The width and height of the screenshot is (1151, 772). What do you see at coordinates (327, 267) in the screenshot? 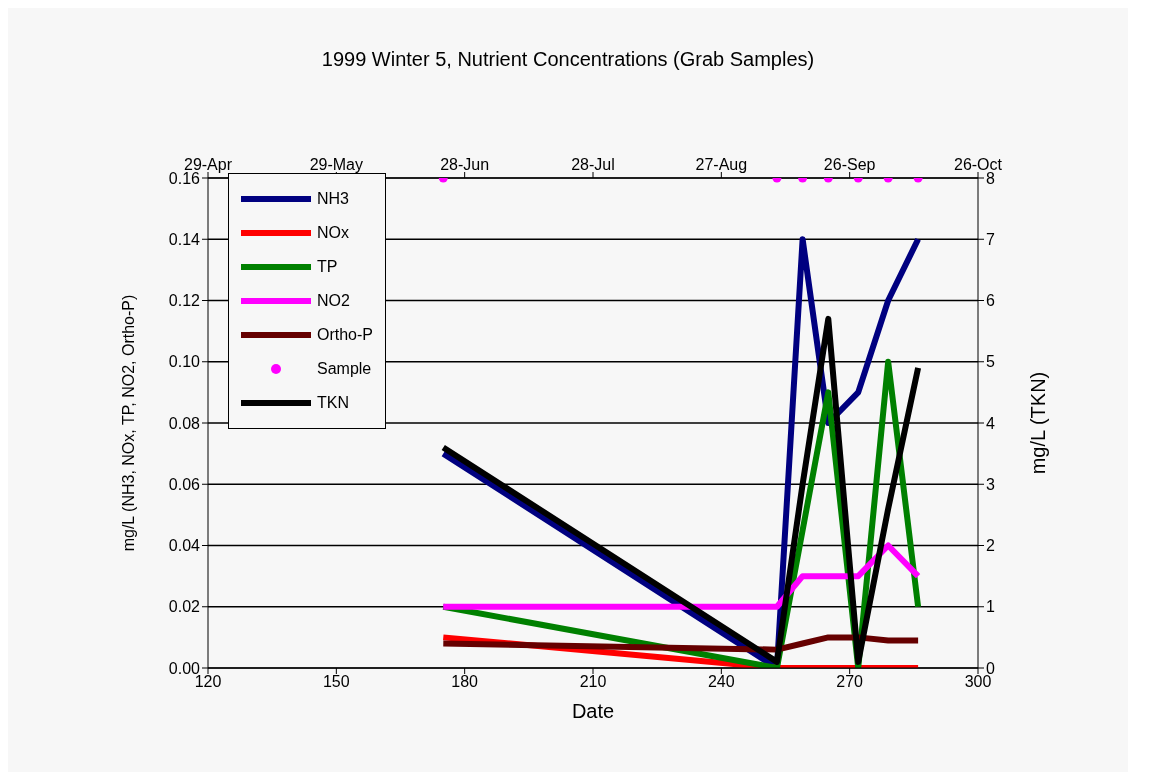
I see `legend-label: TP` at bounding box center [327, 267].